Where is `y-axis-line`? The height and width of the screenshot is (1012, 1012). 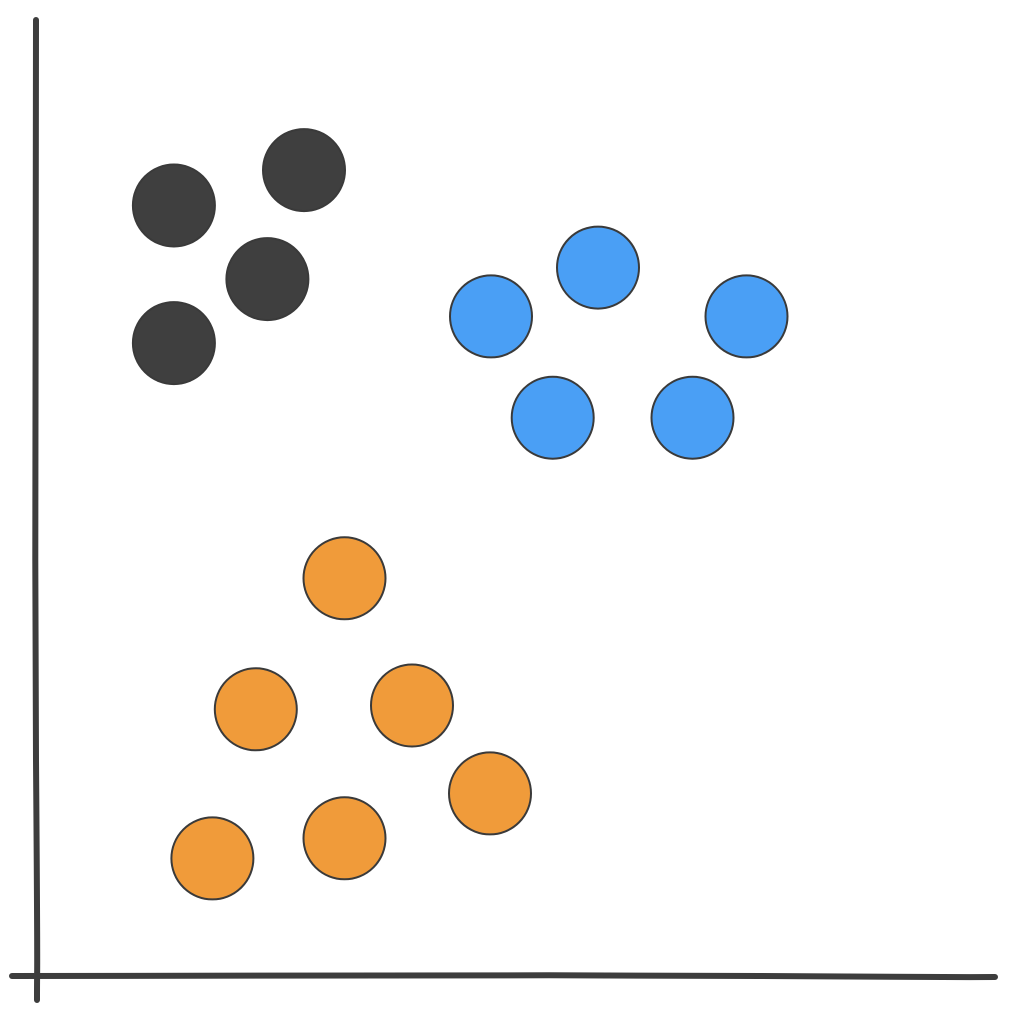 y-axis-line is located at coordinates (36, 510).